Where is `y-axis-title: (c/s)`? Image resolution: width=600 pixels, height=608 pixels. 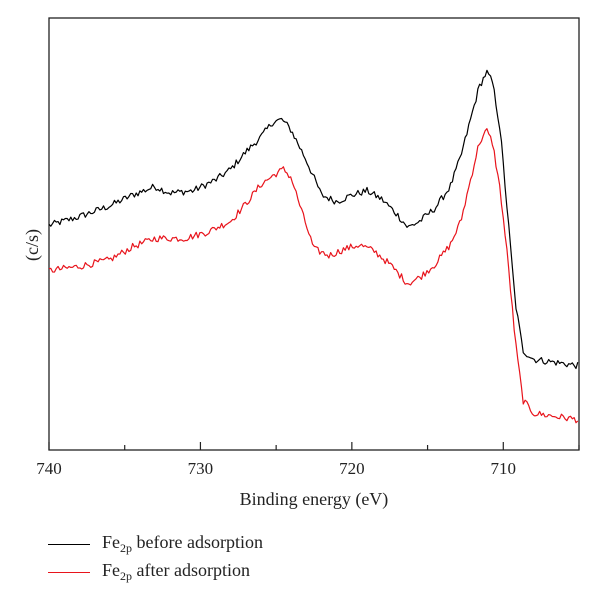 y-axis-title: (c/s) is located at coordinates (32, 245).